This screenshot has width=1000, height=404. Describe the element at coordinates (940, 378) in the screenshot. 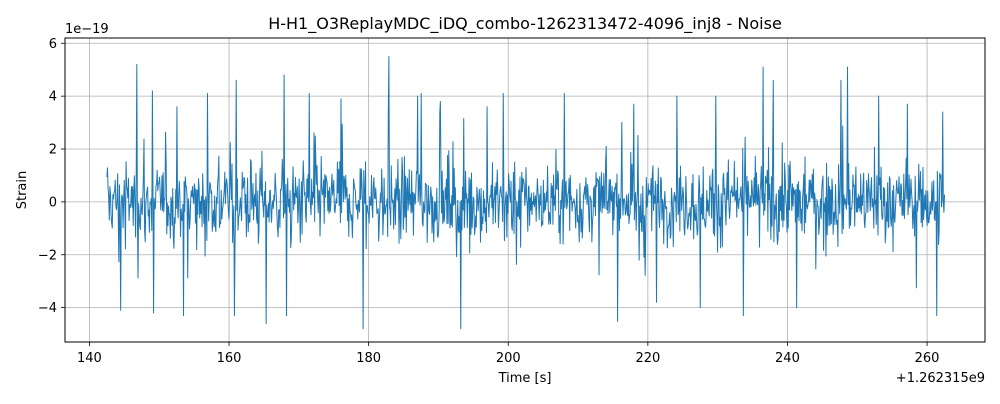

I see `x-axis-offset-label: +1.262315e9` at that location.